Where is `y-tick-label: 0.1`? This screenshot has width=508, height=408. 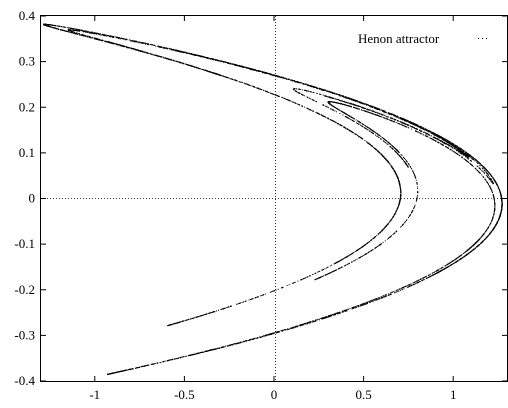
y-tick-label: 0.1 is located at coordinates (27, 152).